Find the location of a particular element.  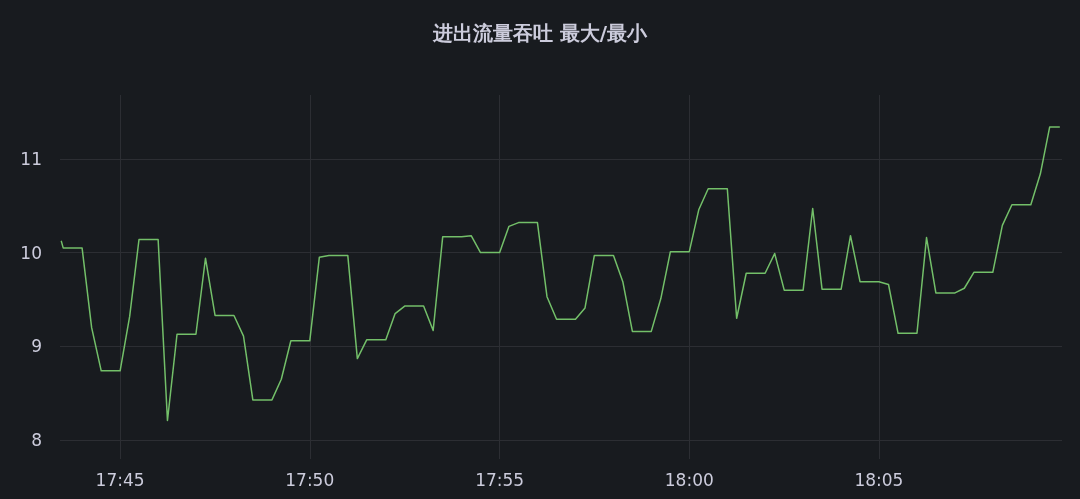

y-tick-label: 10 is located at coordinates (31, 252).